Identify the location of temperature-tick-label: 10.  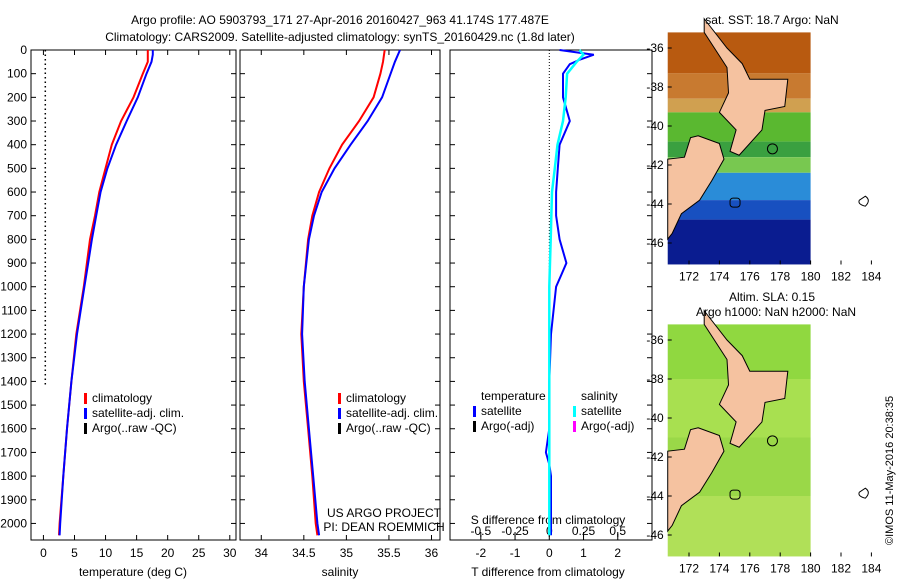
(106, 553).